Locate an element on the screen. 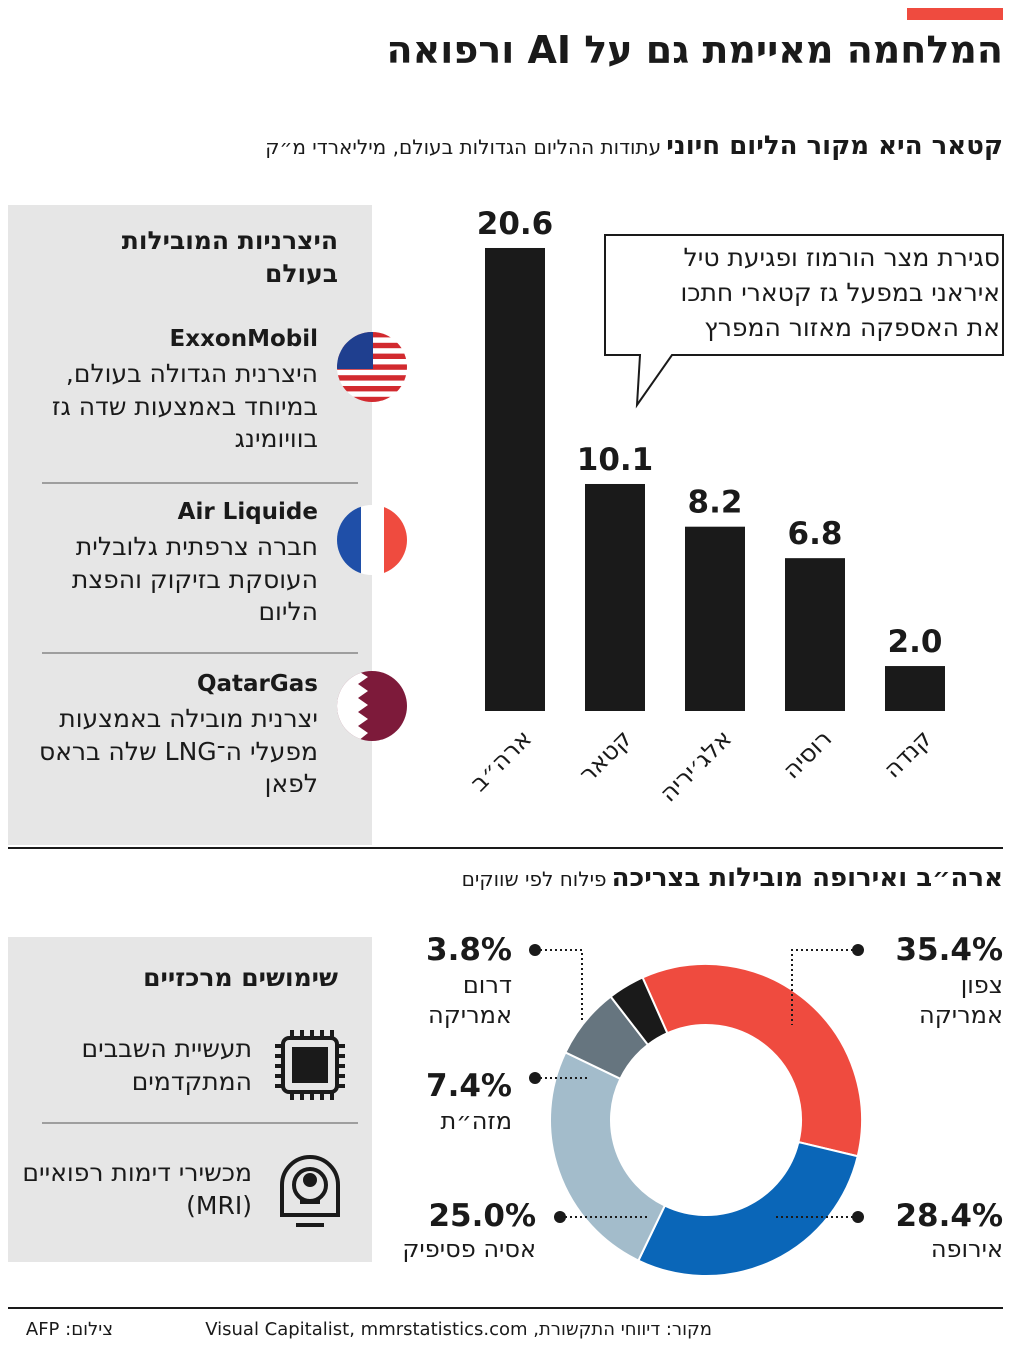  panel-title: שימושים מרכזיים is located at coordinates (240, 977).